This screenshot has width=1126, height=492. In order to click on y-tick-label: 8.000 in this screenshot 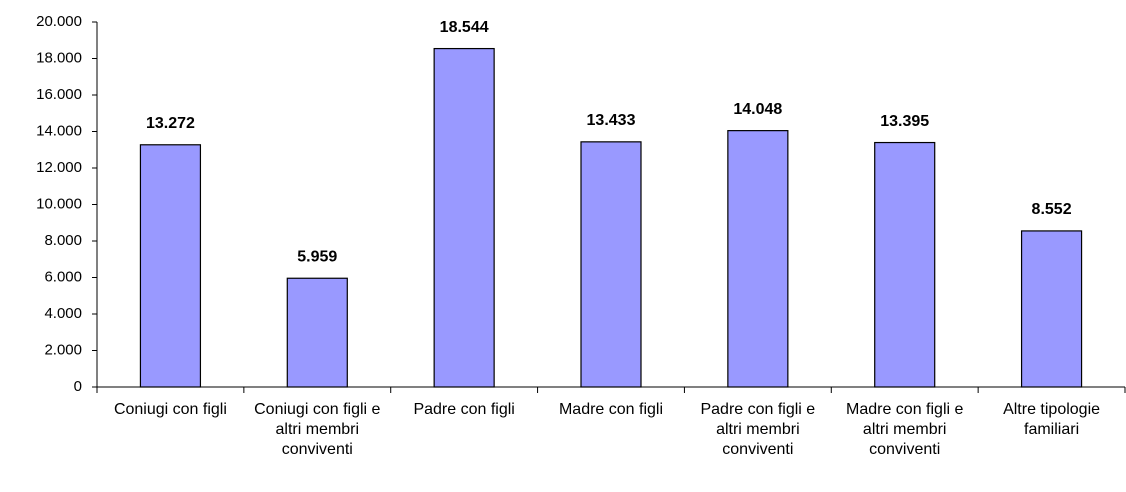, I will do `click(63, 240)`.